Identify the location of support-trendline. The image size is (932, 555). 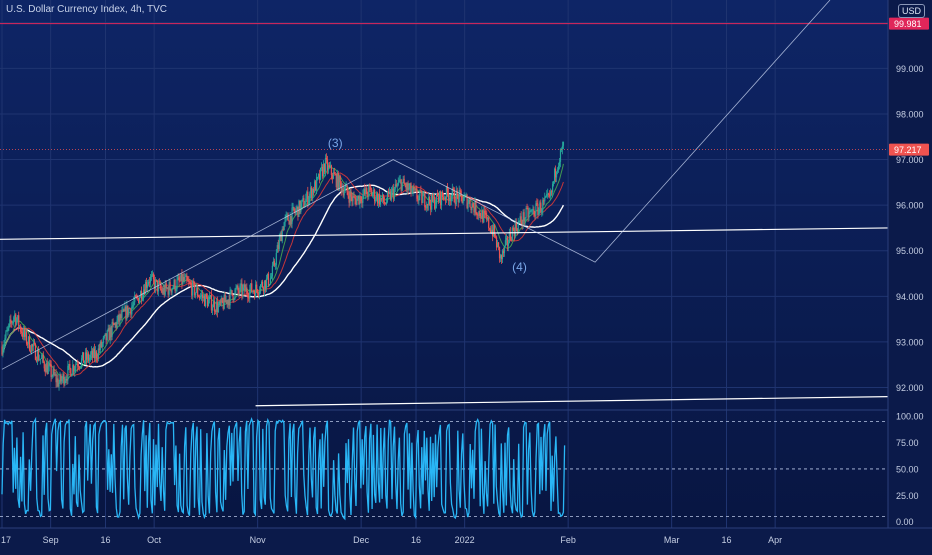
(444, 233).